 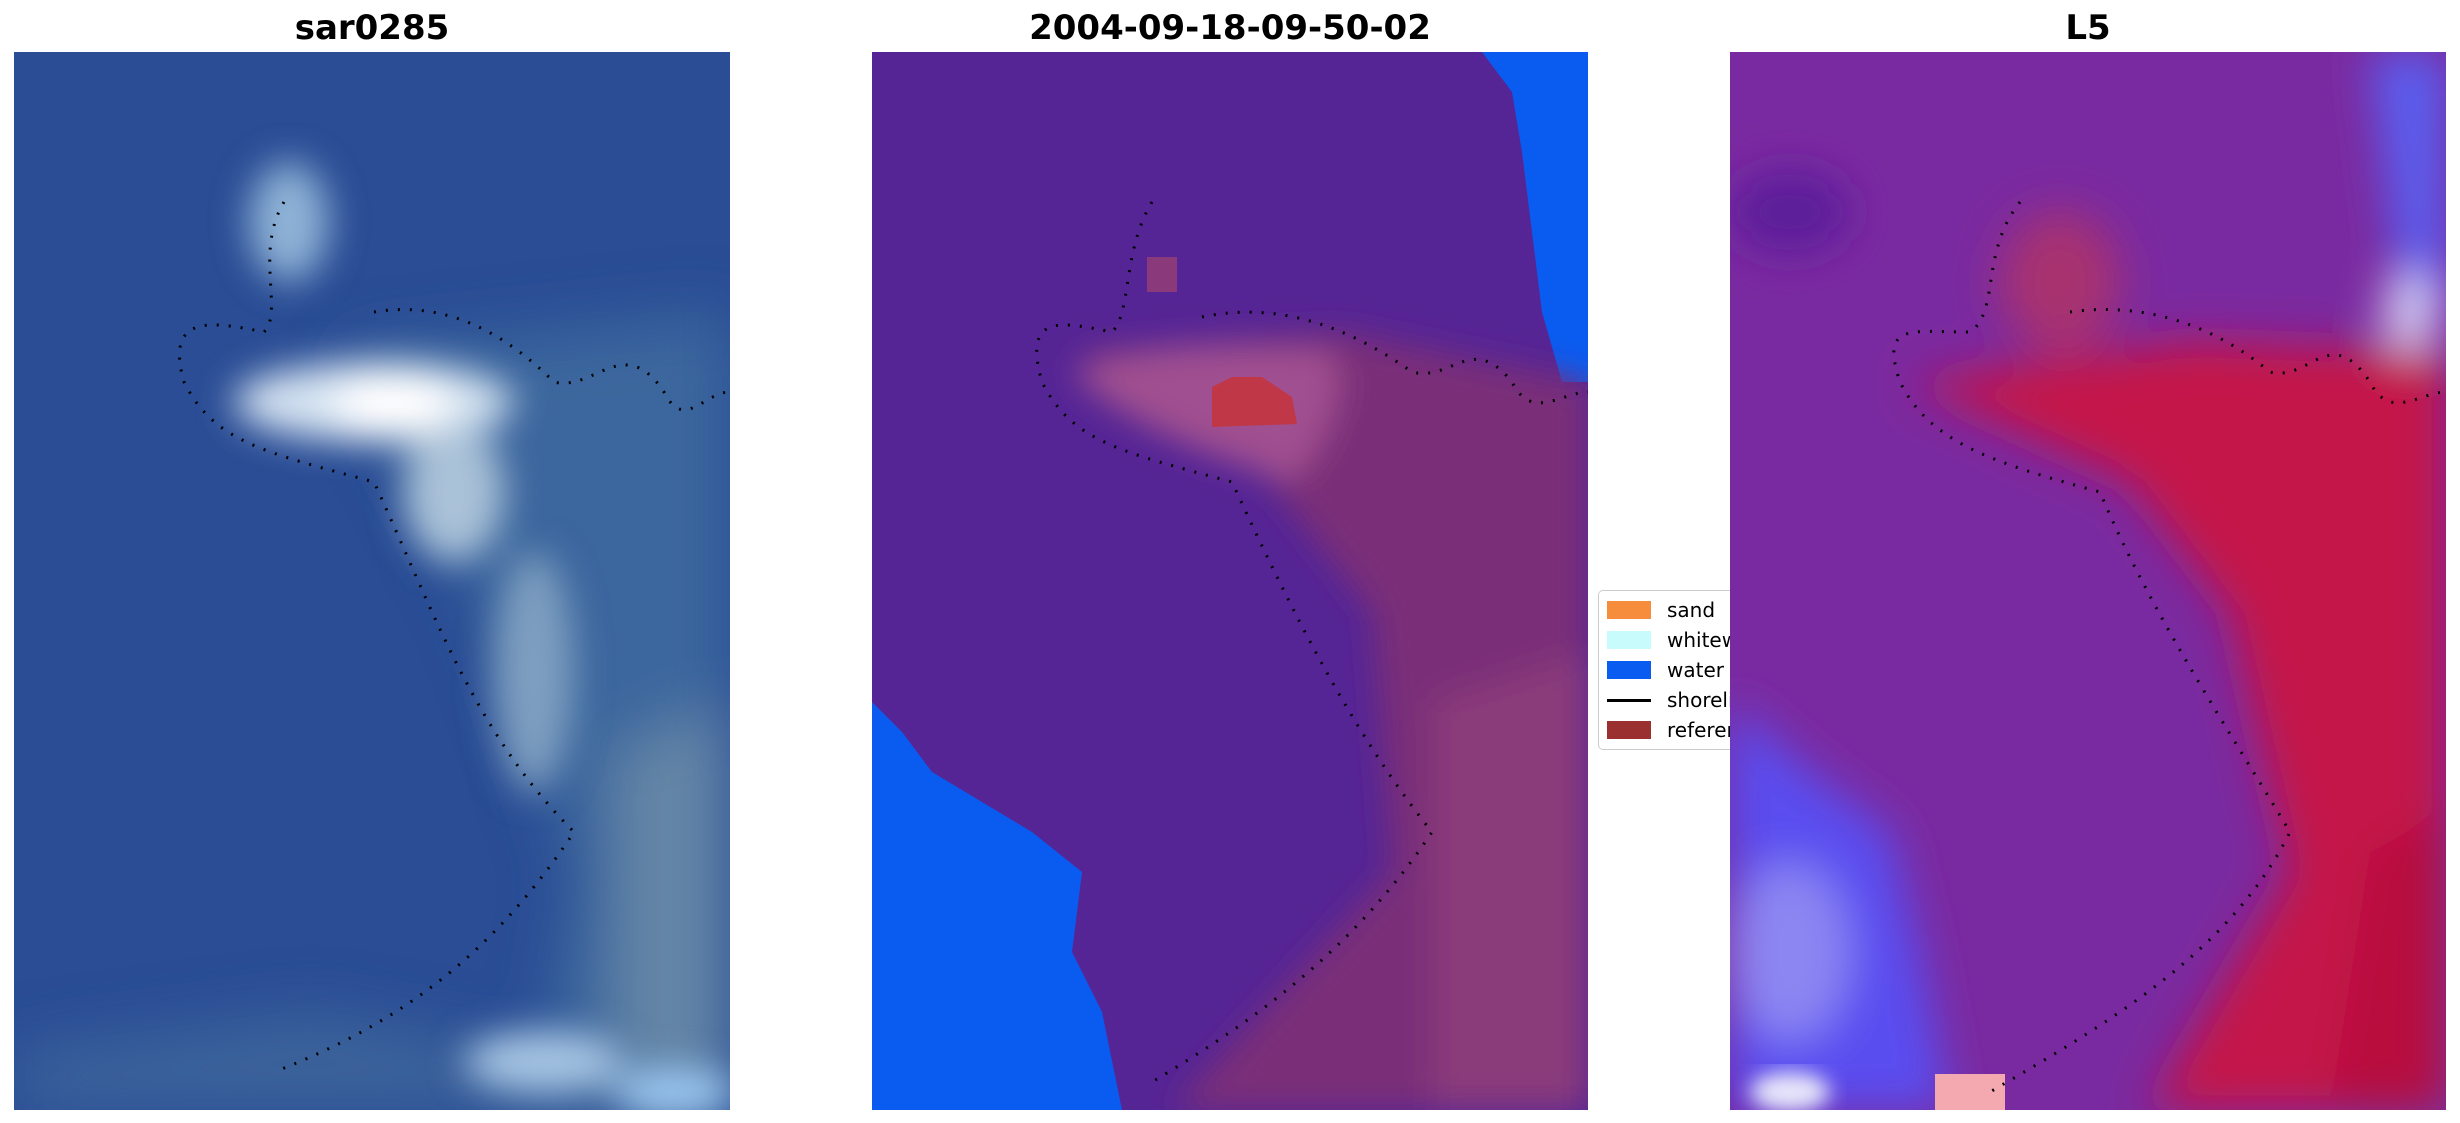 What do you see at coordinates (372, 28) in the screenshot?
I see `panel-title-rgb: sar0285` at bounding box center [372, 28].